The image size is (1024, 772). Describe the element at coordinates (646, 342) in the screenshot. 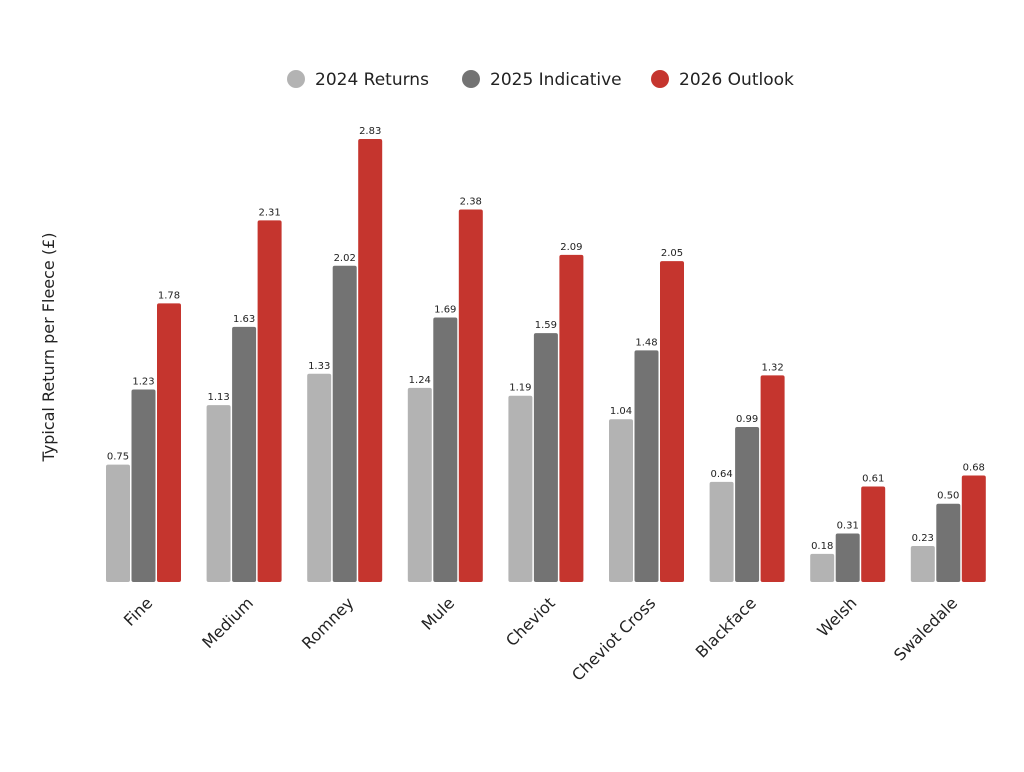

I see `data-label: 1.48` at that location.